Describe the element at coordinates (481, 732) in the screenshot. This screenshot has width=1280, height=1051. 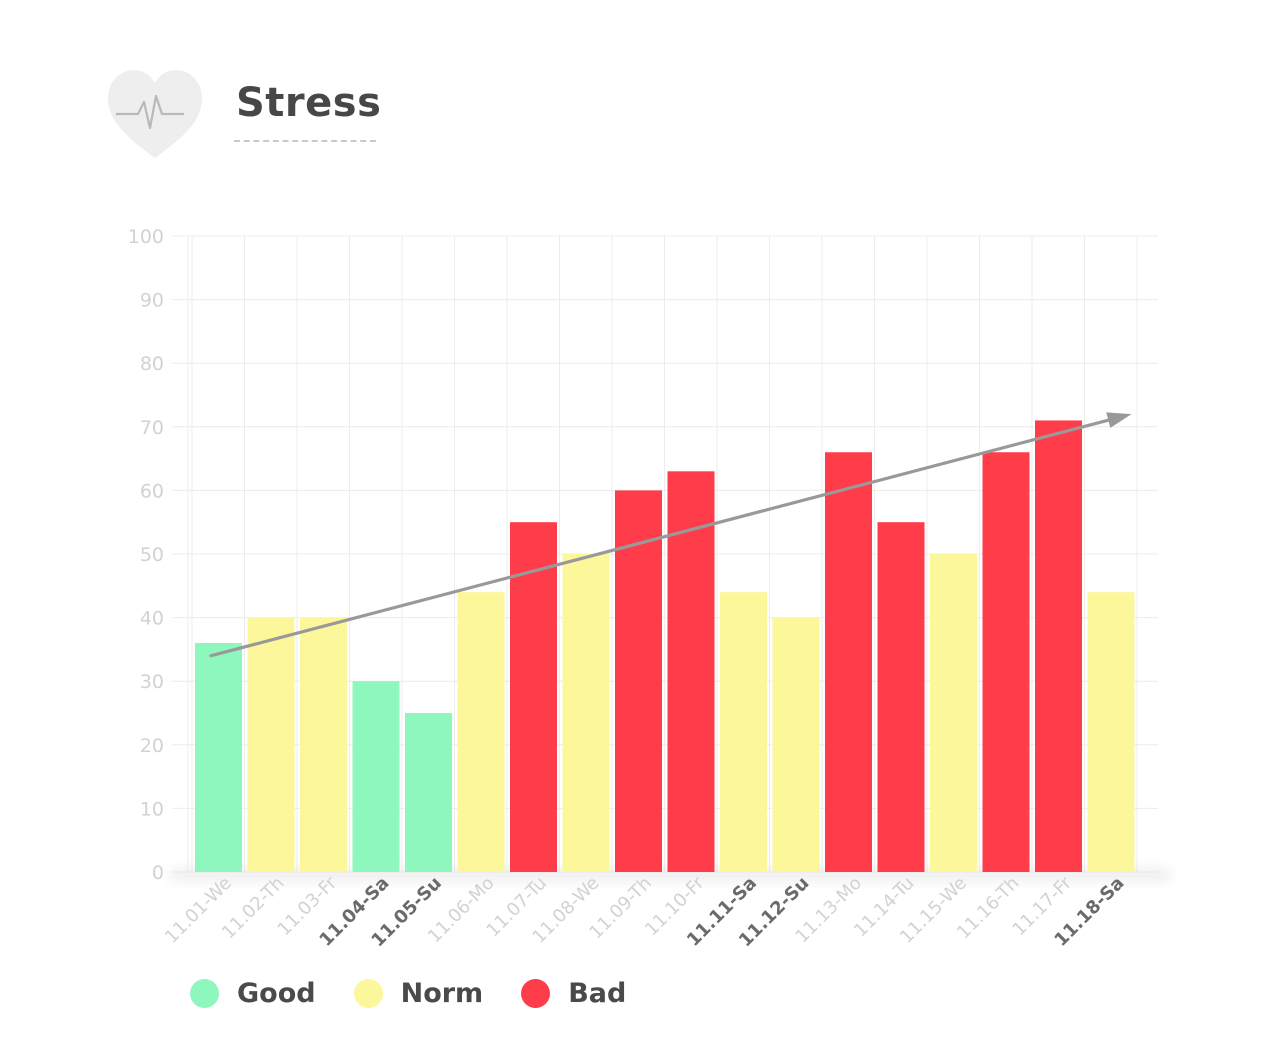
I see `bar-11.06-Mo` at that location.